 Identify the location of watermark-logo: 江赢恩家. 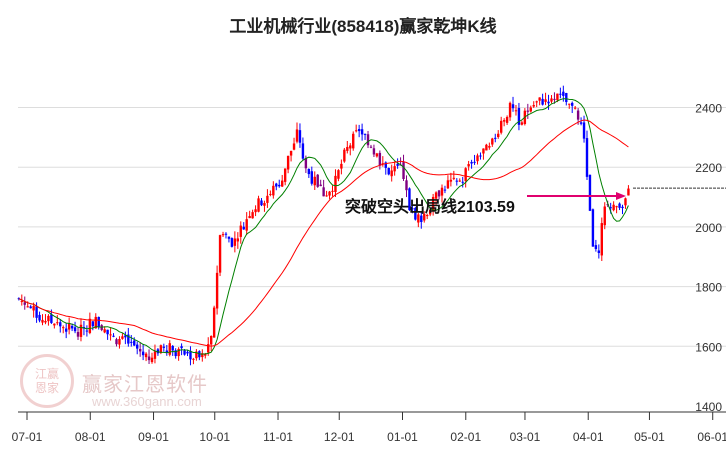
(47, 381).